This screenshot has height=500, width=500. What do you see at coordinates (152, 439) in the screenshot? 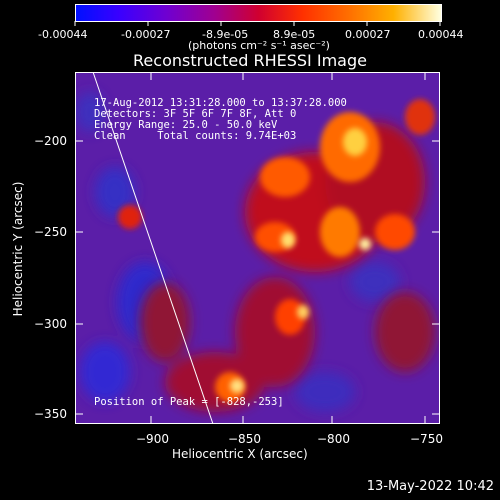
I see `x-tick-label: −900` at bounding box center [152, 439].